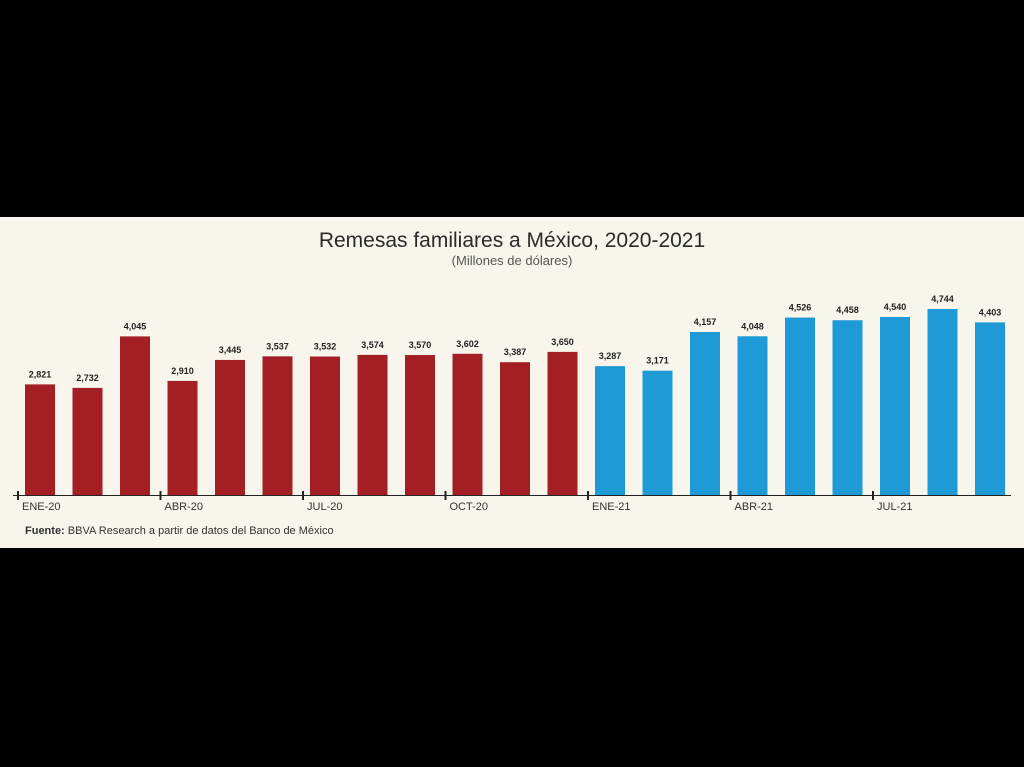  Describe the element at coordinates (611, 507) in the screenshot. I see `x-tick-label: ENE-21` at that location.